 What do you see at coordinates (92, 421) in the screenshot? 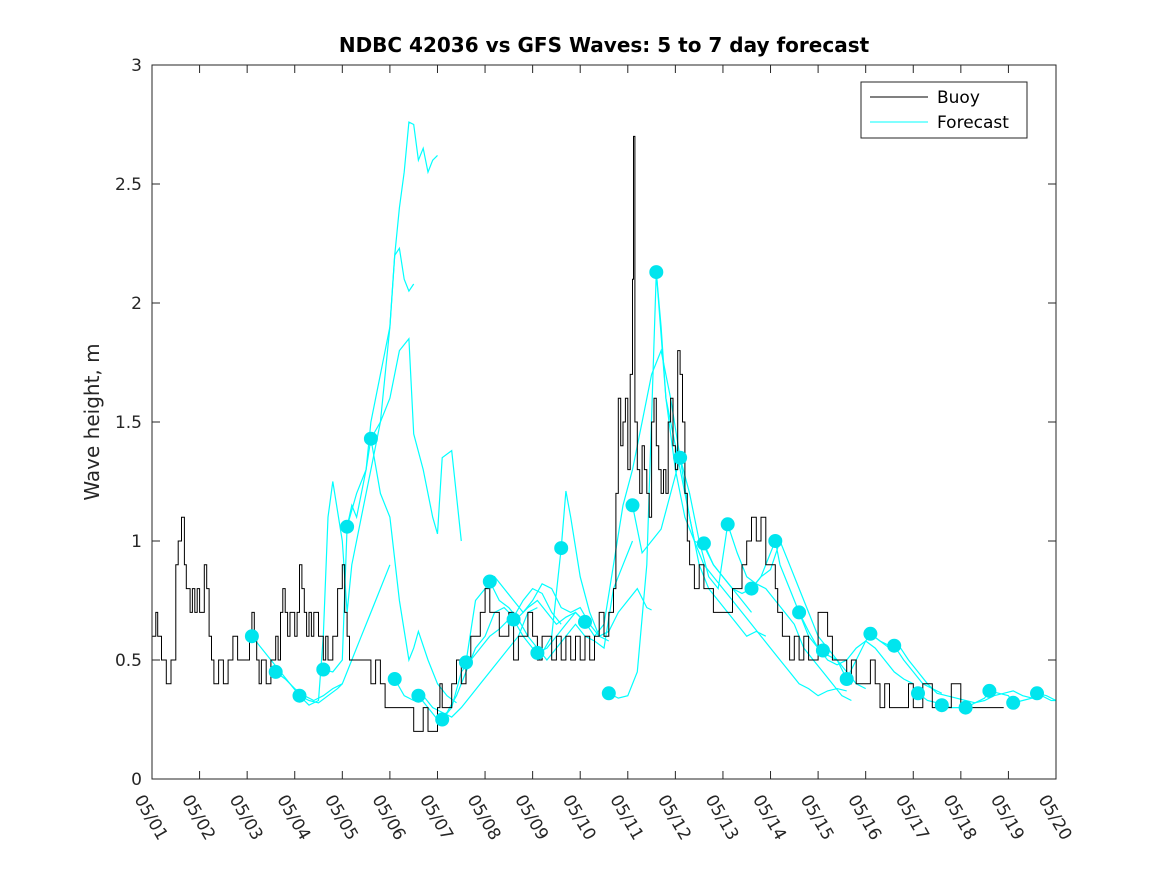
I see `y-axis-label: Wave height, m` at bounding box center [92, 421].